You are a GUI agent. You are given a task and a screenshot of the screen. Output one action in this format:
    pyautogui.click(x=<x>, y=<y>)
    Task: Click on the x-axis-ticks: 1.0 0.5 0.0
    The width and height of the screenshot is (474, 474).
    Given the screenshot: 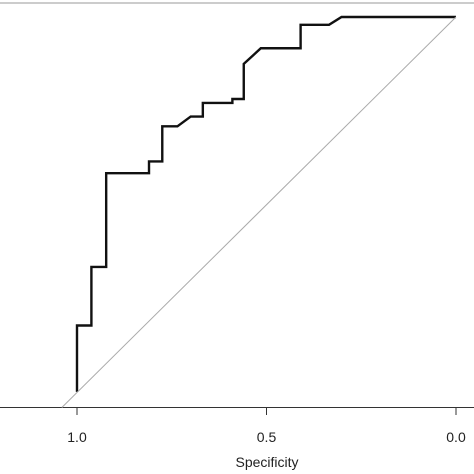 What is the action you would take?
    pyautogui.click(x=266, y=426)
    